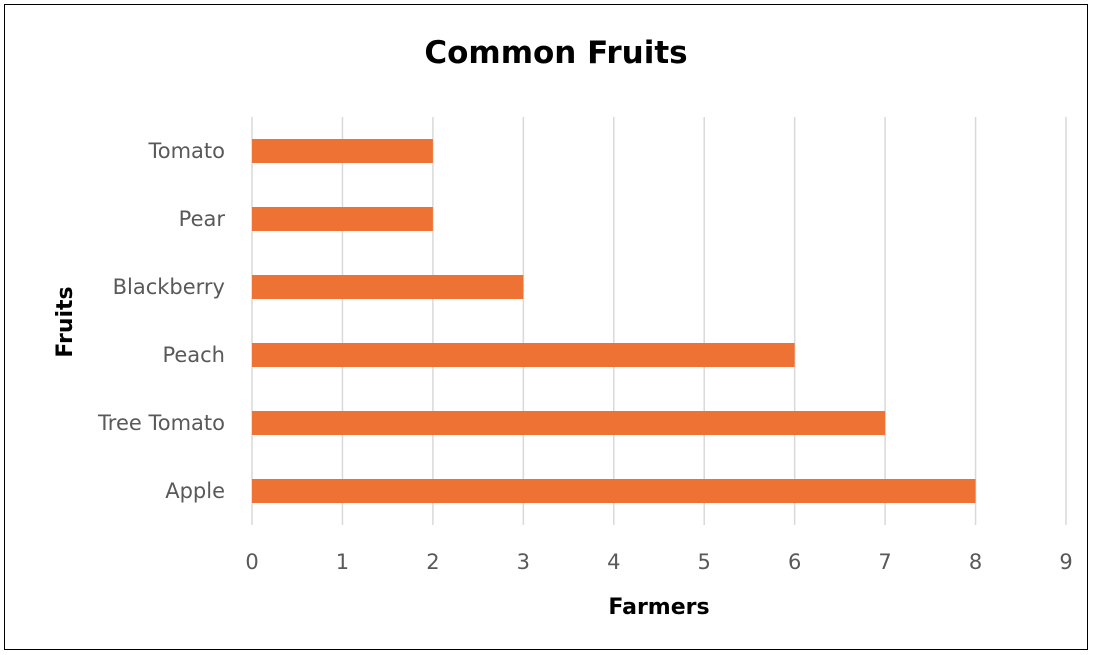  I want to click on category-label-tree-tomato: Tree Tomato, so click(161, 423).